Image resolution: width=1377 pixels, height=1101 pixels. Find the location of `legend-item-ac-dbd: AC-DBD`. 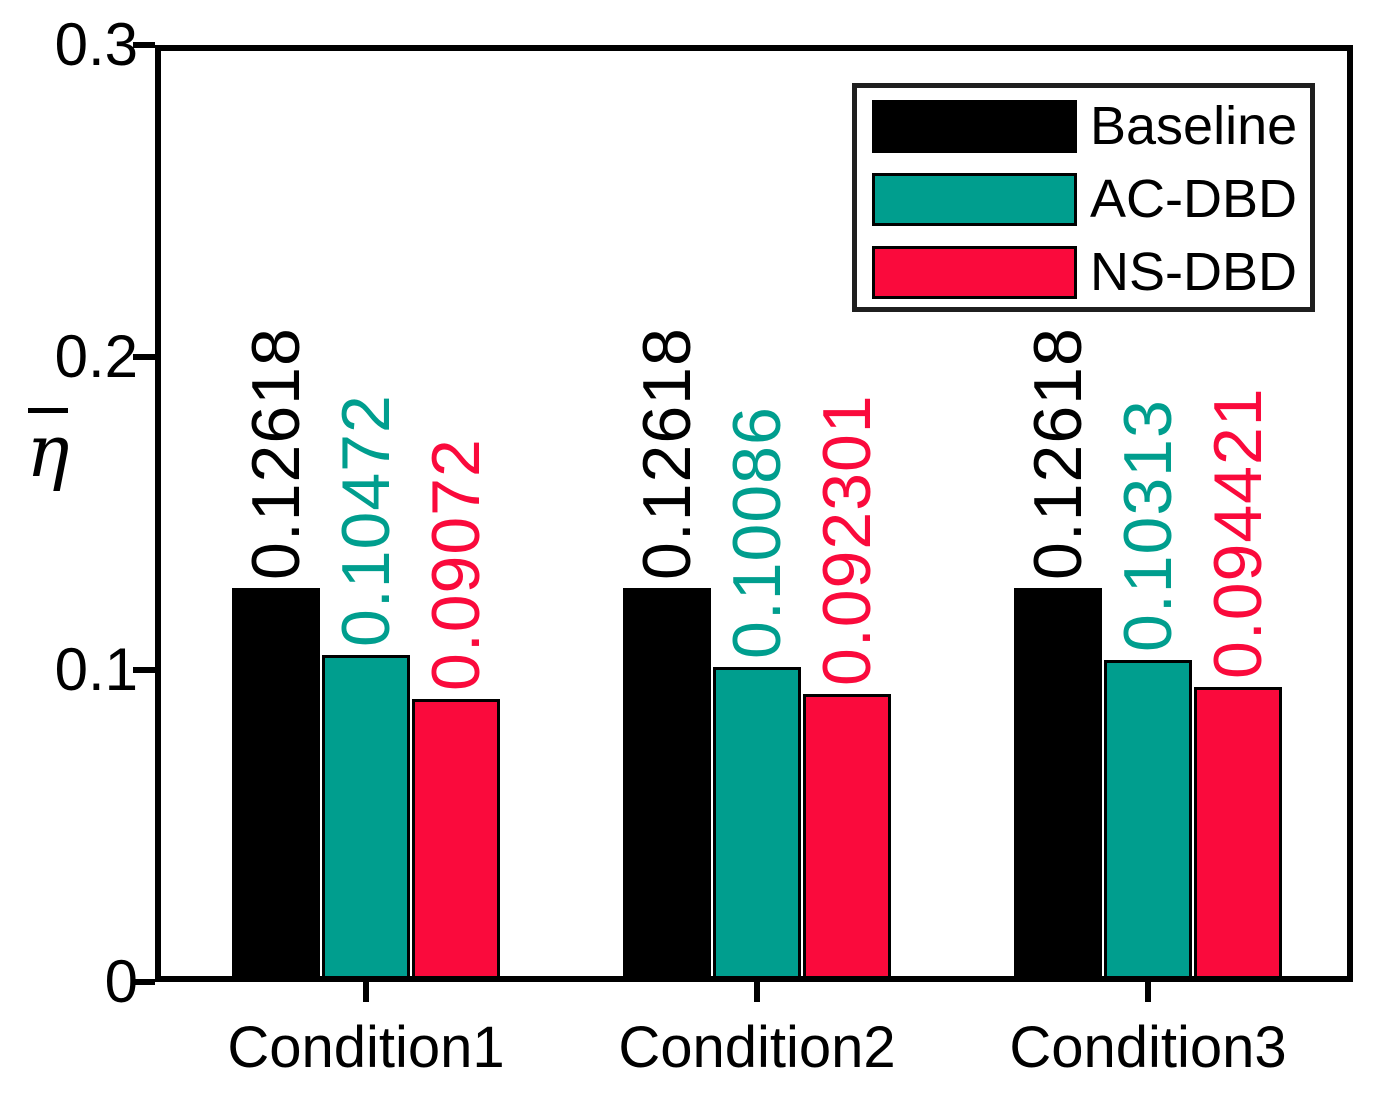

legend-item-ac-dbd: AC-DBD is located at coordinates (1091, 199).